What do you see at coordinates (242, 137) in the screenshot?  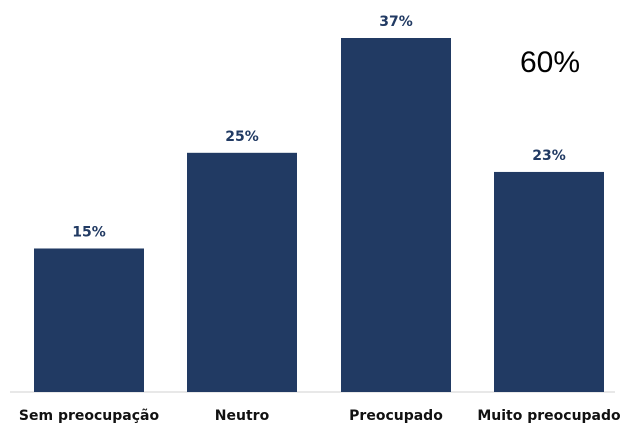 I see `data-label-neutro: 25%` at bounding box center [242, 137].